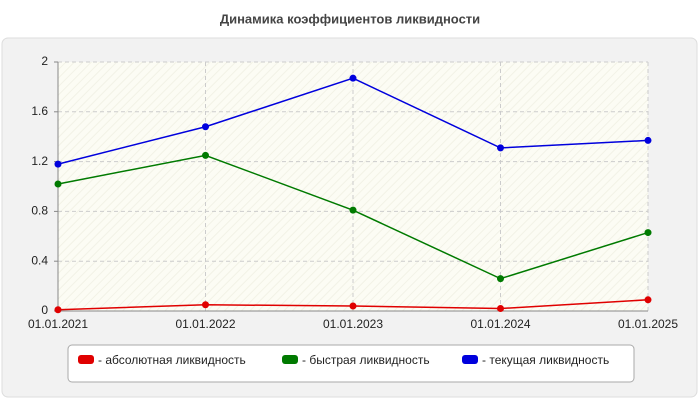 This screenshot has height=400, width=700. What do you see at coordinates (500, 324) in the screenshot?
I see `x-tick-label: 01.01.2024` at bounding box center [500, 324].